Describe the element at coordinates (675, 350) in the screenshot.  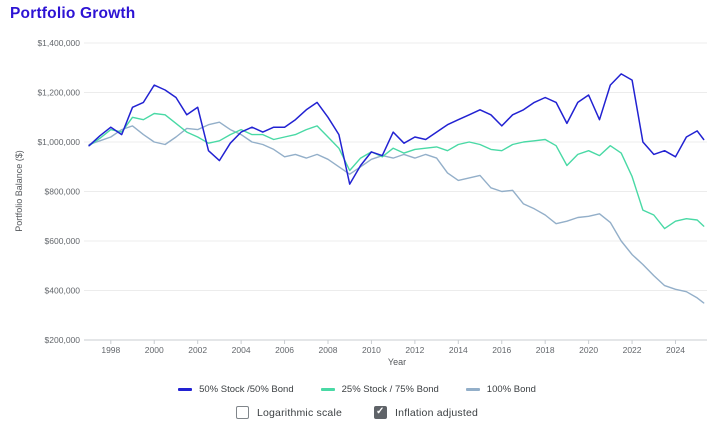
I see `x-tick-label: 2024` at that location.